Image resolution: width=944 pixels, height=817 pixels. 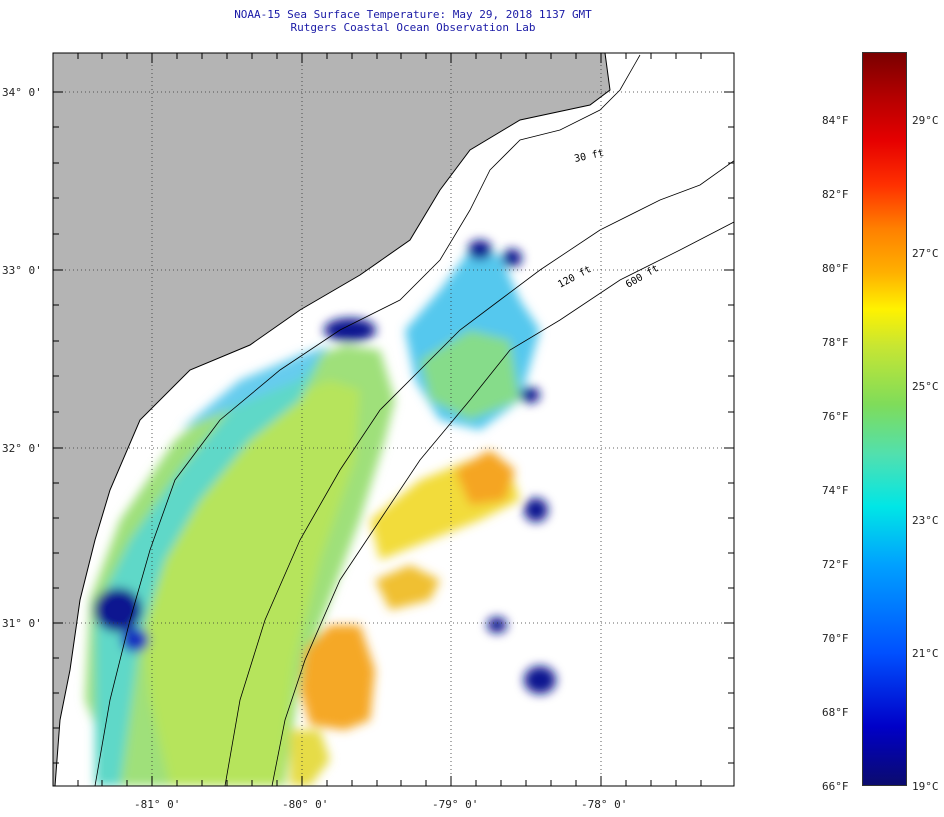 I want to click on colorbar-c-label: 23°C, so click(x=925, y=520).